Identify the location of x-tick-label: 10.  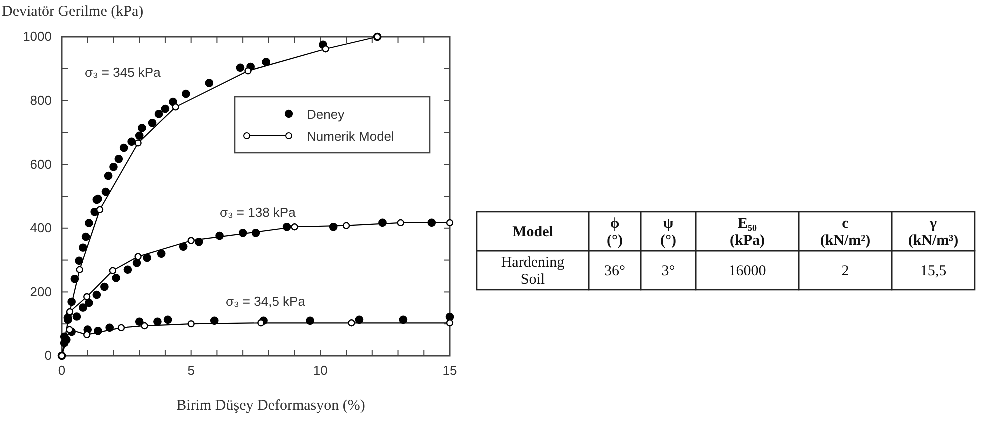
(320, 370).